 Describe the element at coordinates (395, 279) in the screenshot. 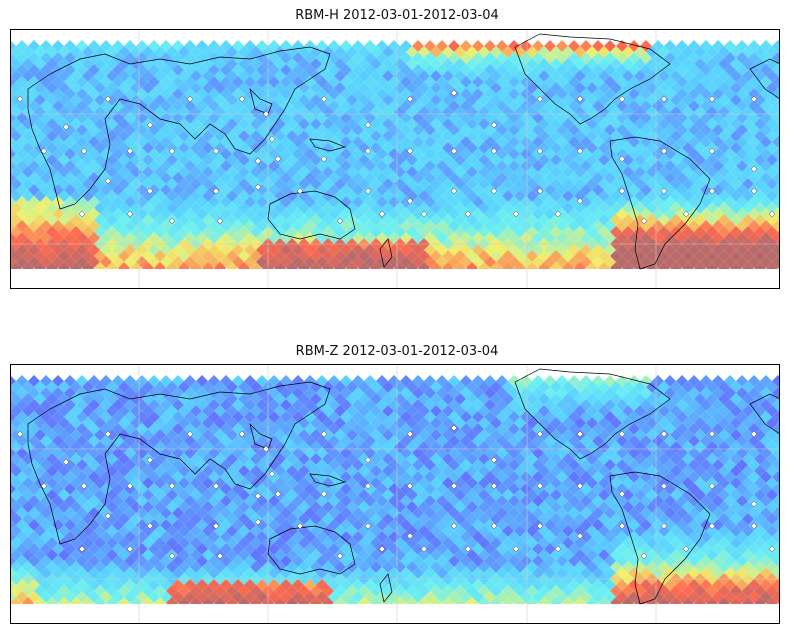

I see `rbm-h-lower-blank` at that location.